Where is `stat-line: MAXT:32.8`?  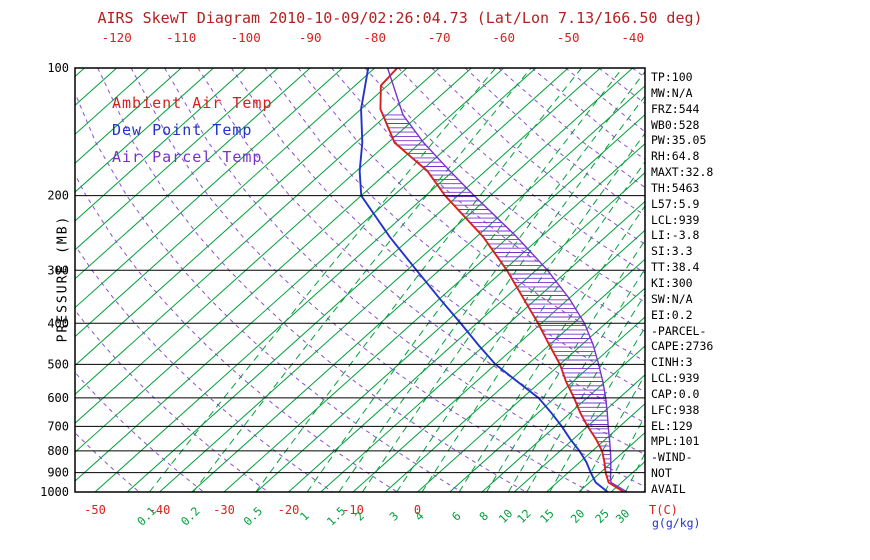
stat-line: MAXT:32.8 is located at coordinates (682, 172).